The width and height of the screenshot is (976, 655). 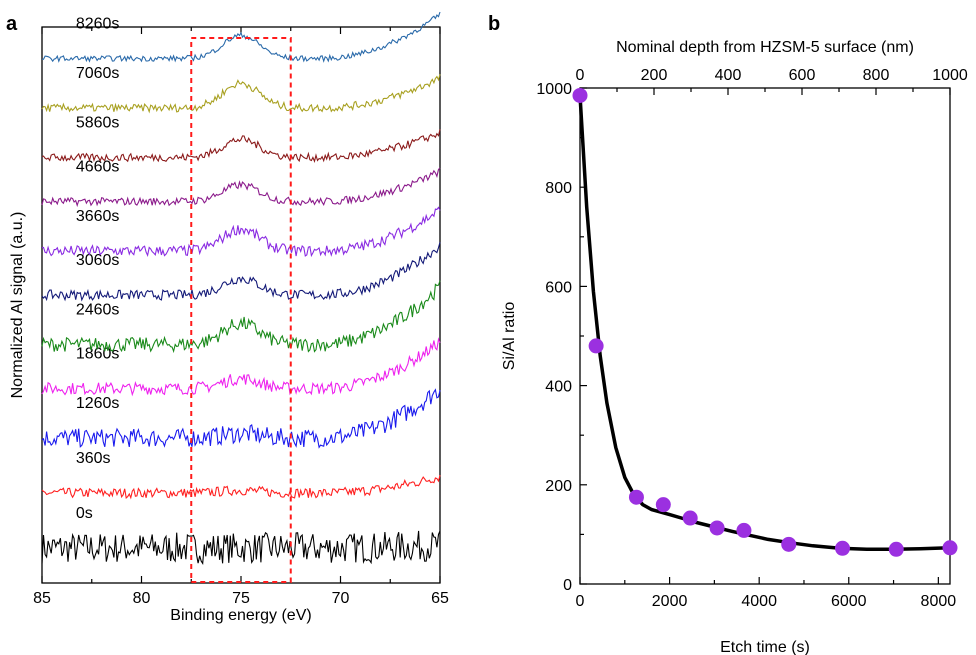 What do you see at coordinates (558, 387) in the screenshot?
I see `y-tick-label: 400` at bounding box center [558, 387].